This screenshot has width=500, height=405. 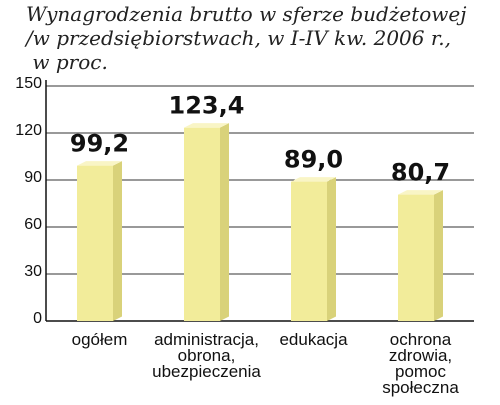 What do you see at coordinates (421, 339) in the screenshot?
I see `x-tick-label: ochrona` at bounding box center [421, 339].